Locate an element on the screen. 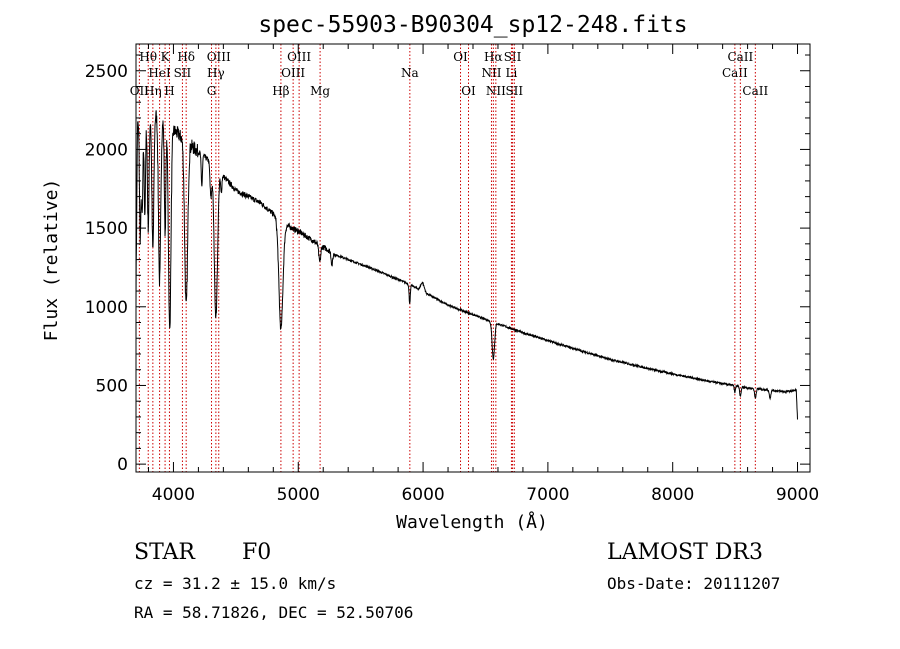 The height and width of the screenshot is (649, 900). marker-label: Hδ is located at coordinates (186, 57).